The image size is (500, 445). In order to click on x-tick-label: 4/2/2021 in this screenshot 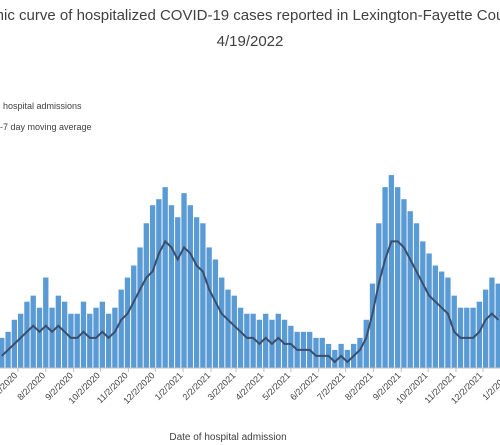, I will do `click(249, 386)`.